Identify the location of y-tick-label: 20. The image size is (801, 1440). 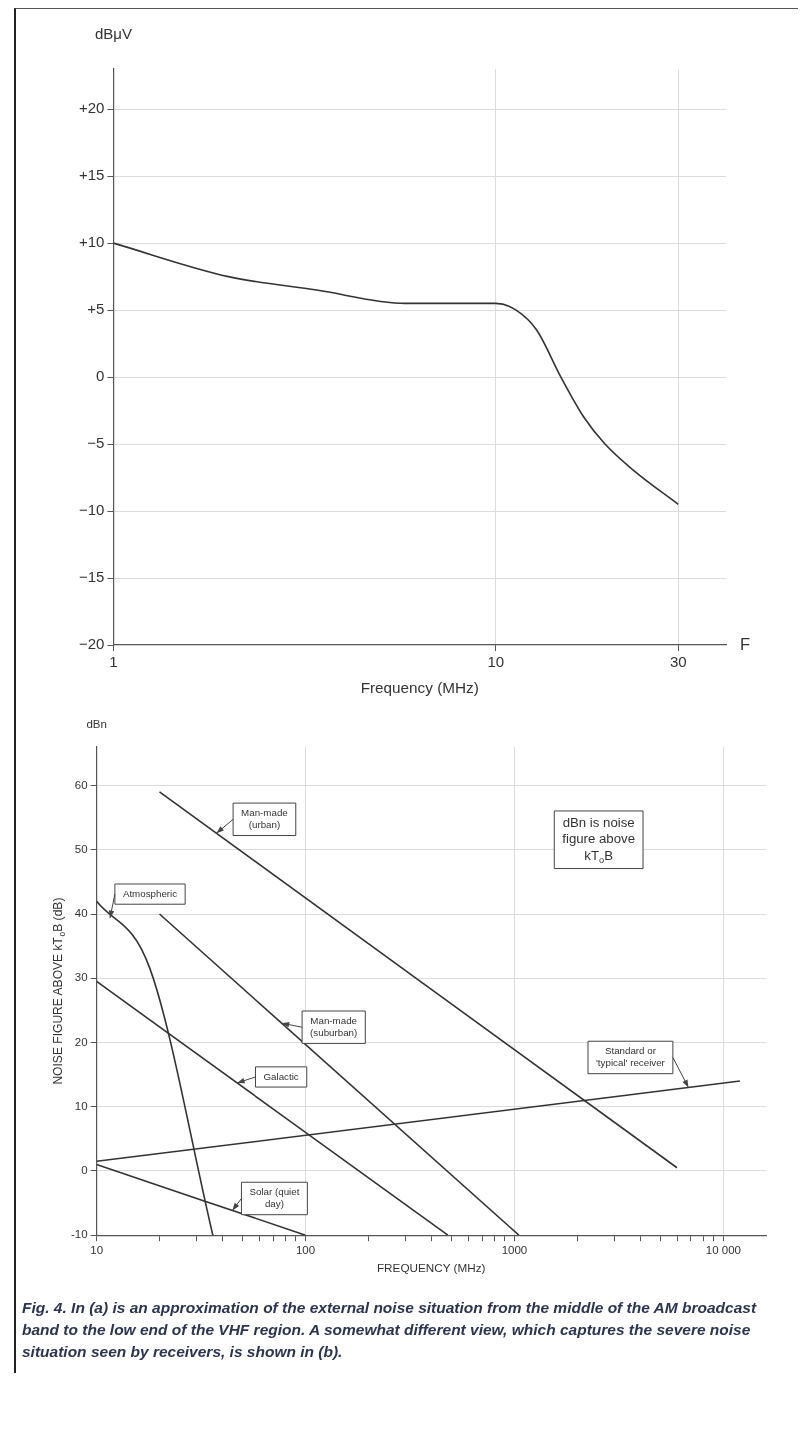
(81, 1041).